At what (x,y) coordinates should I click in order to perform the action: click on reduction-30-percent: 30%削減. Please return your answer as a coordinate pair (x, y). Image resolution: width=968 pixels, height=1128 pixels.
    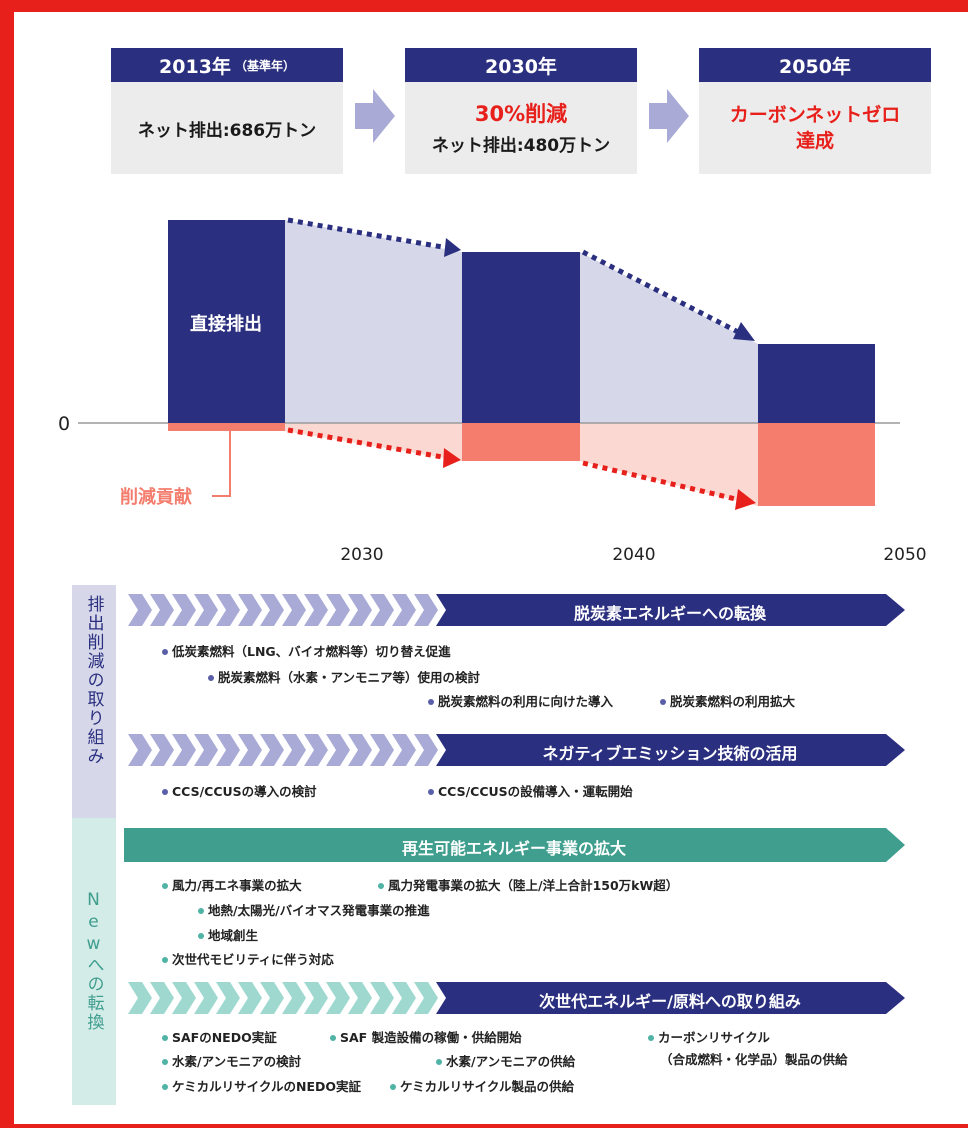
    Looking at the image, I should click on (521, 113).